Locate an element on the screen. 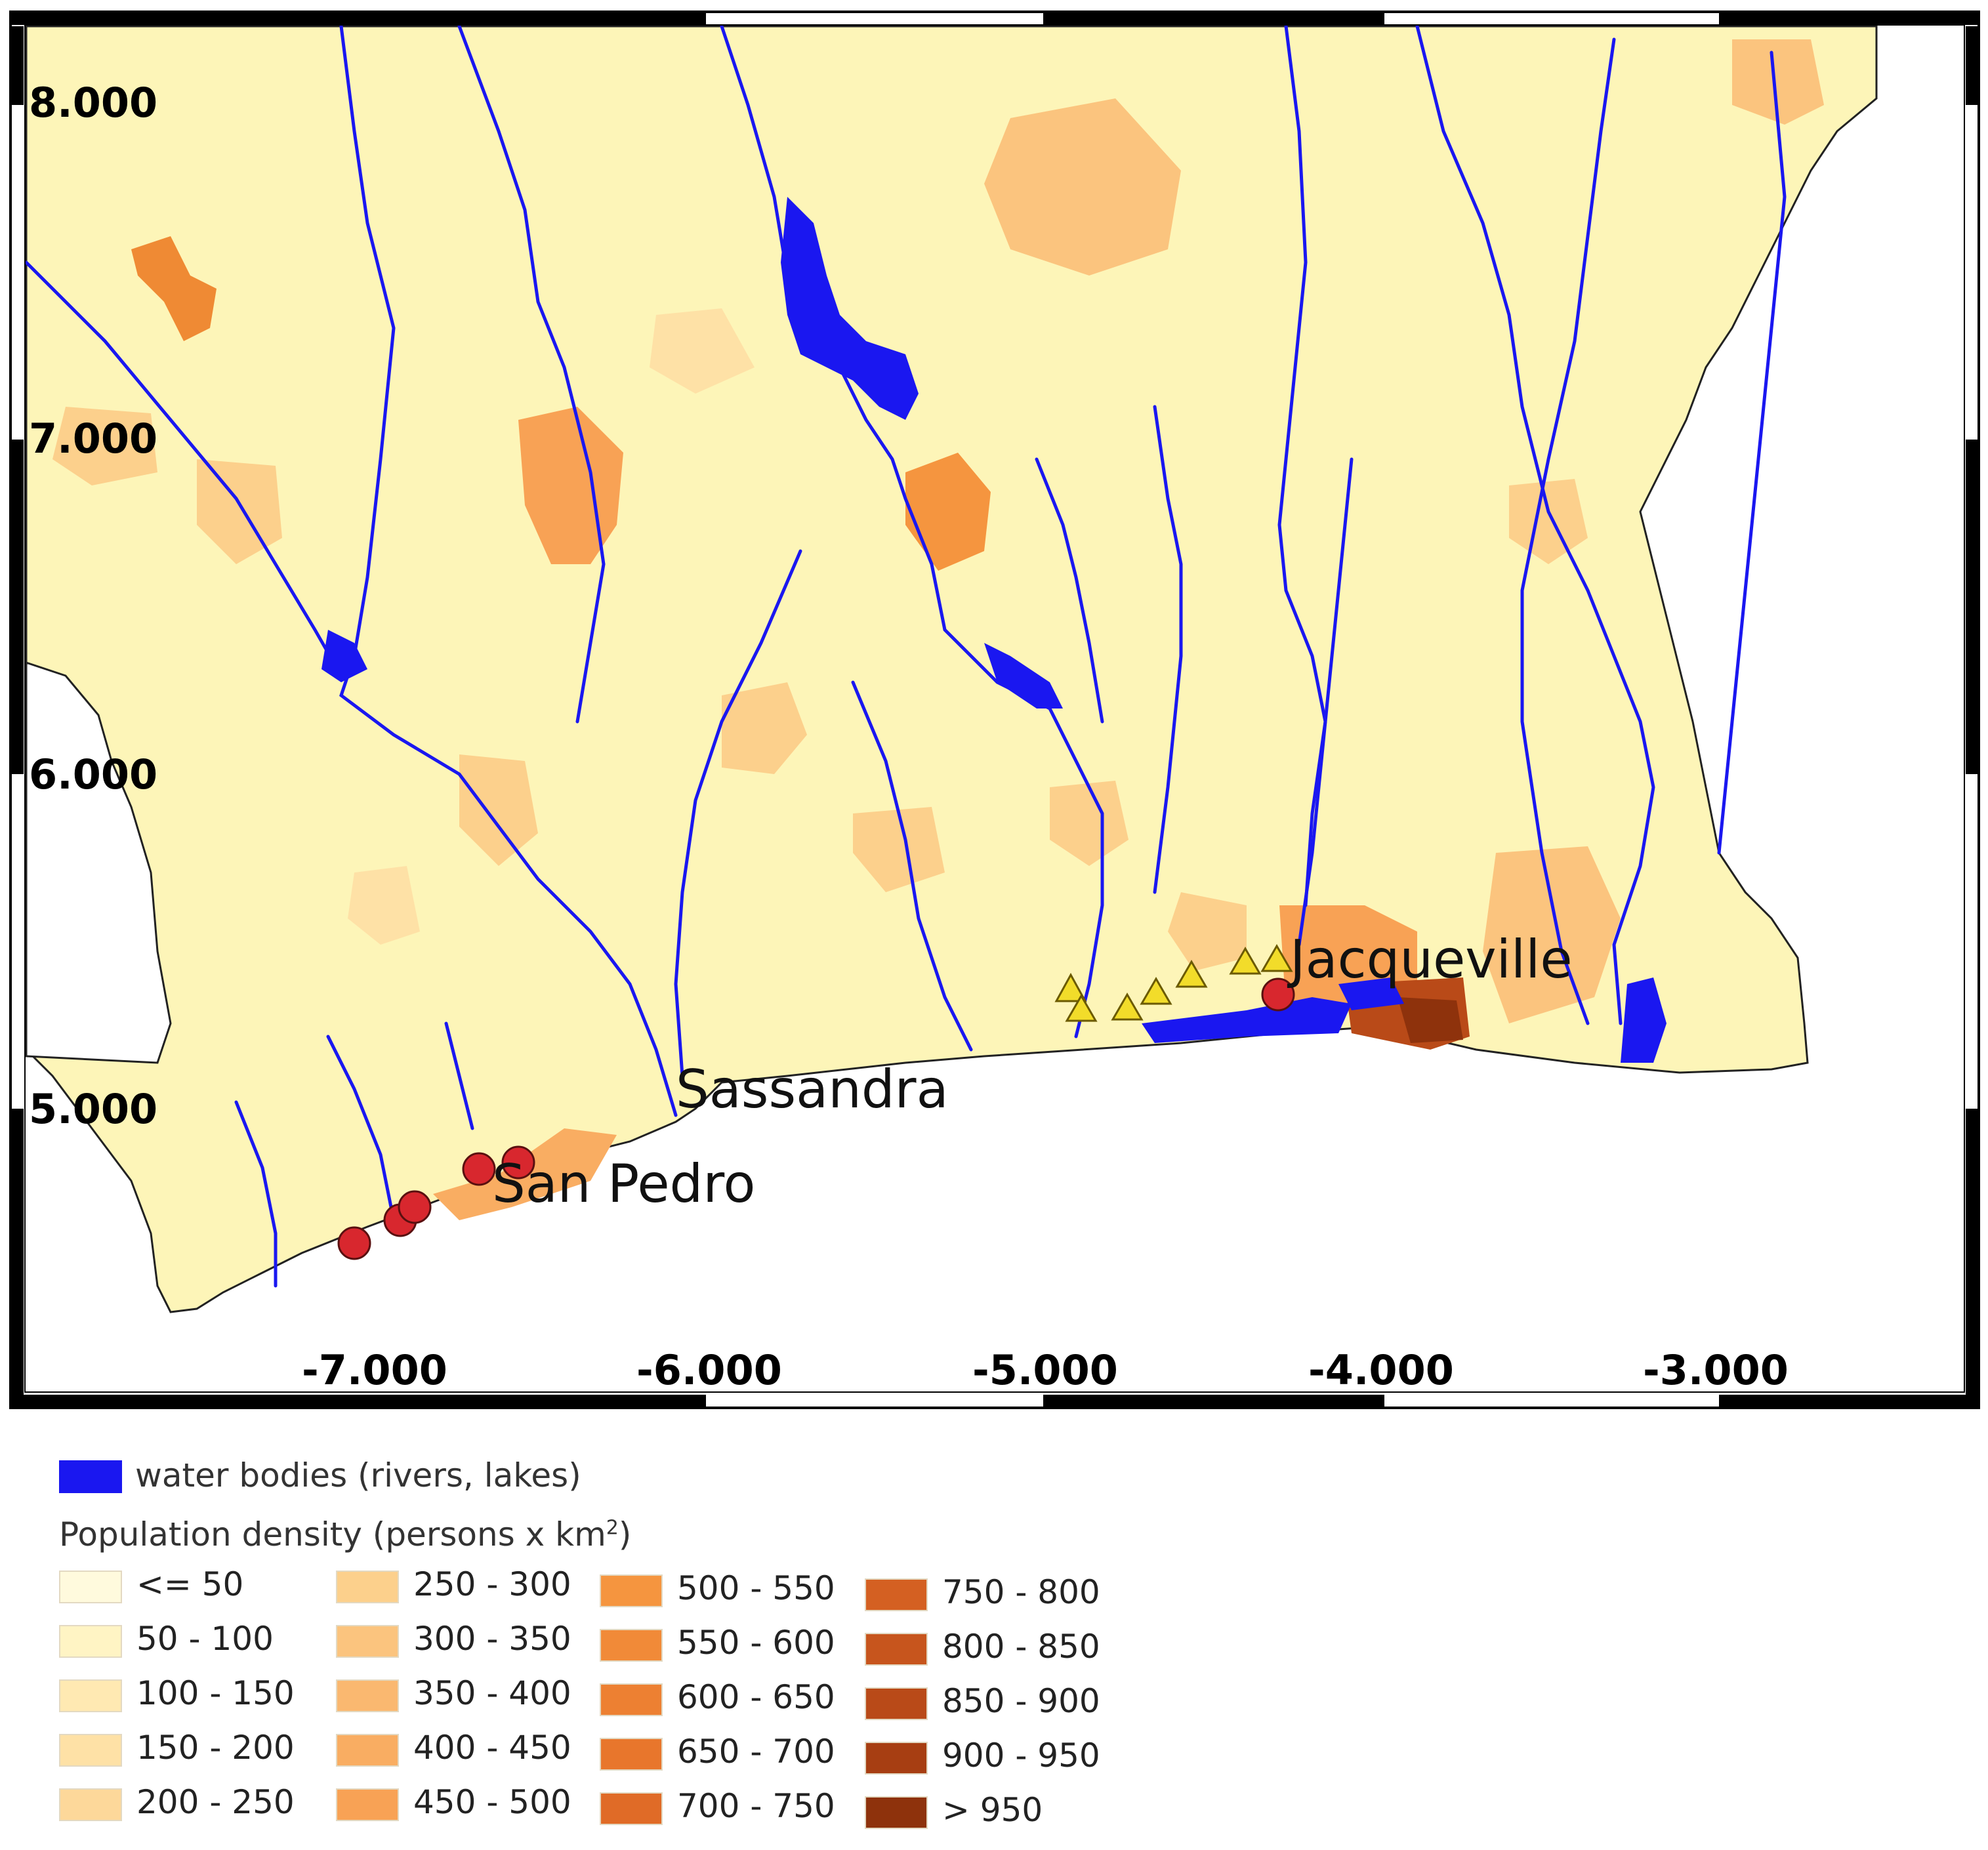  density-class-label: 100 - 150 is located at coordinates (215, 1693).